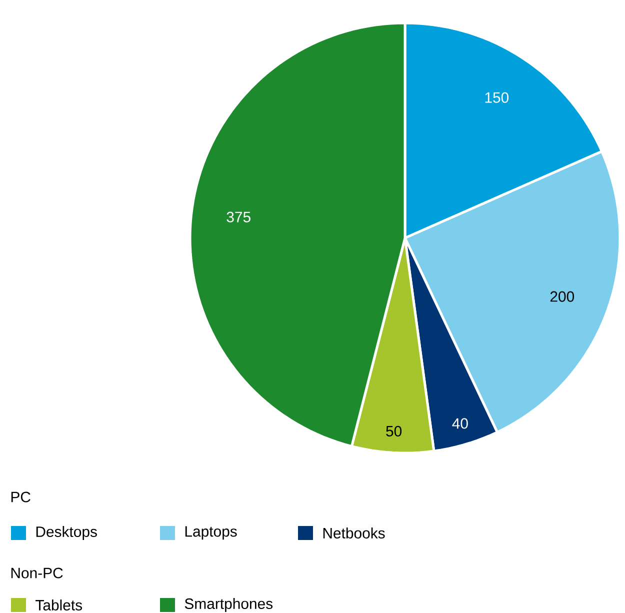 This screenshot has height=613, width=625. I want to click on data-label: 375, so click(238, 217).